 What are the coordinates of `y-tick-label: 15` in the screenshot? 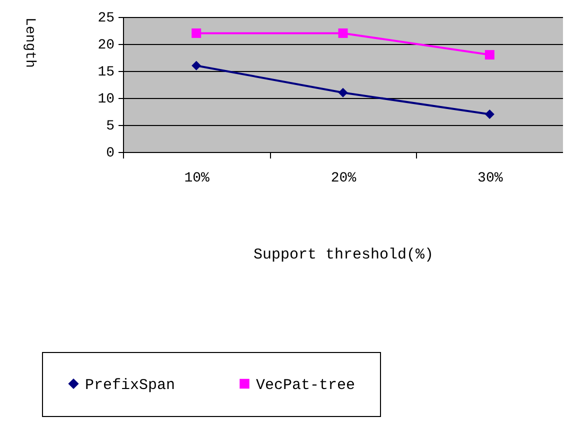 It's located at (106, 72).